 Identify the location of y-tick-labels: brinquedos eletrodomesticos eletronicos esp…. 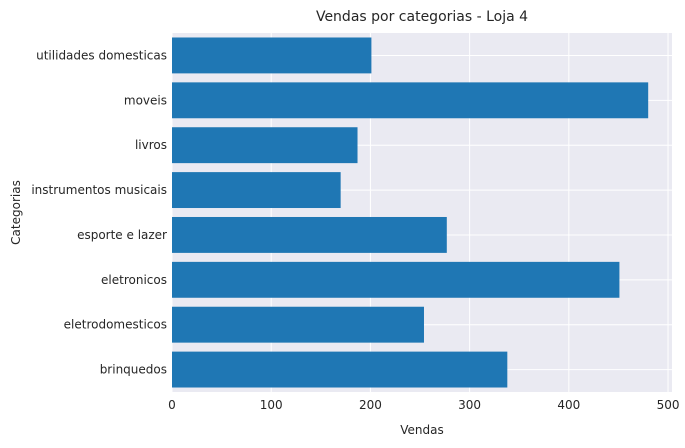
(99, 212).